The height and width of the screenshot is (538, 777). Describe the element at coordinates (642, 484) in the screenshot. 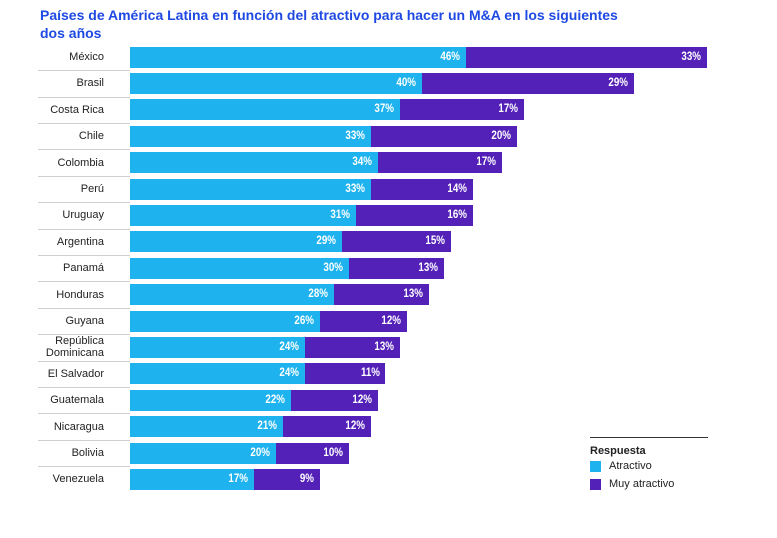

I see `legend-label: Muy atractivo` at that location.